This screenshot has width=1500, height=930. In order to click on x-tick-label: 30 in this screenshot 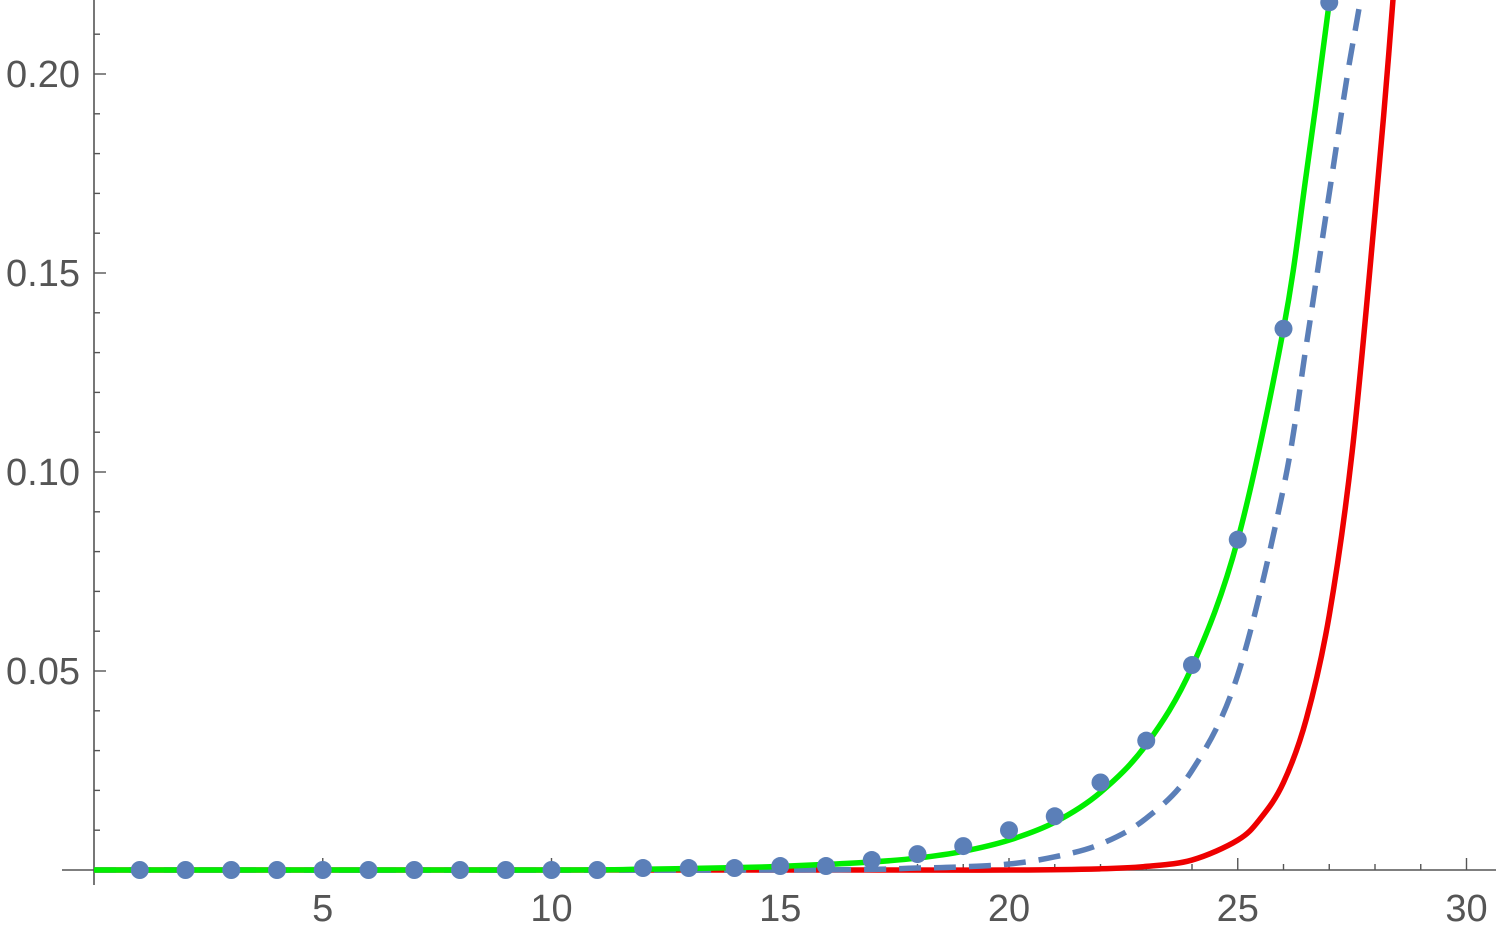, I will do `click(1466, 909)`.